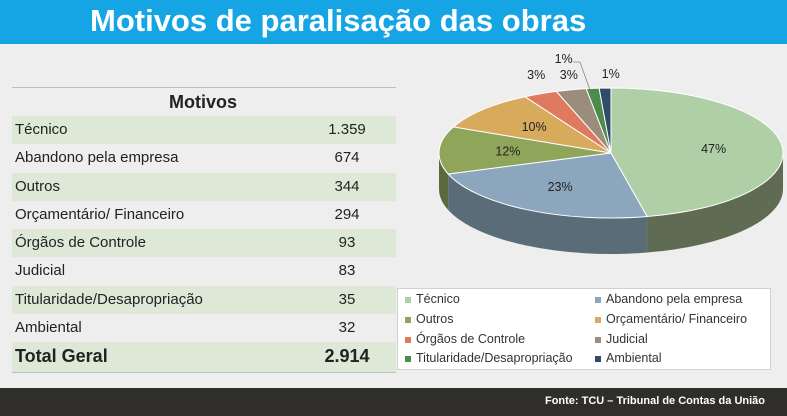  I want to click on total-value: 2.914, so click(347, 356).